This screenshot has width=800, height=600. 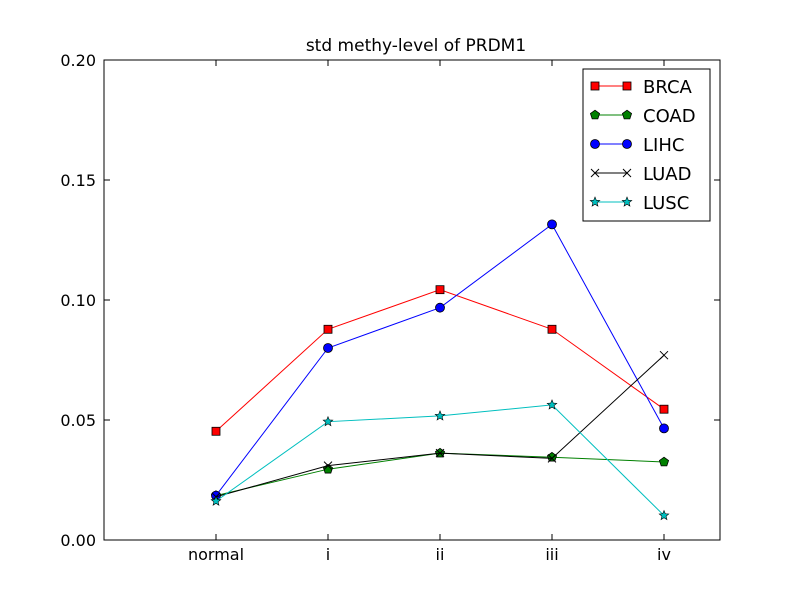 I want to click on y-tick-label: 0.15, so click(x=78, y=180).